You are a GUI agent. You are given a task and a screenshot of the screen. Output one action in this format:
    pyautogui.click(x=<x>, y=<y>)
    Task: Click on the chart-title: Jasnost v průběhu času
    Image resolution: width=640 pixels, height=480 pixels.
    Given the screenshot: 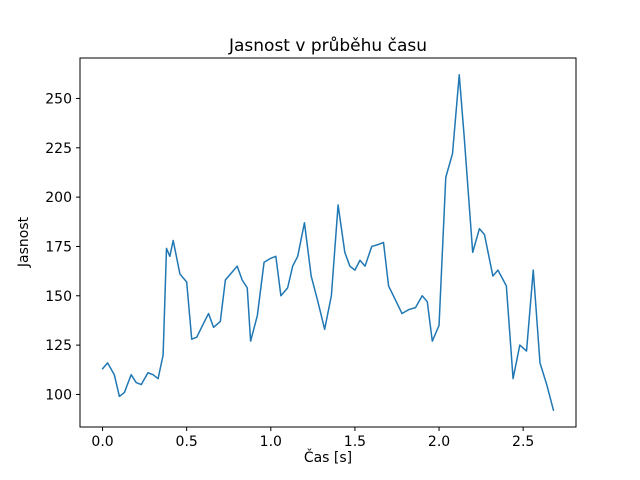 What is the action you would take?
    pyautogui.click(x=327, y=46)
    